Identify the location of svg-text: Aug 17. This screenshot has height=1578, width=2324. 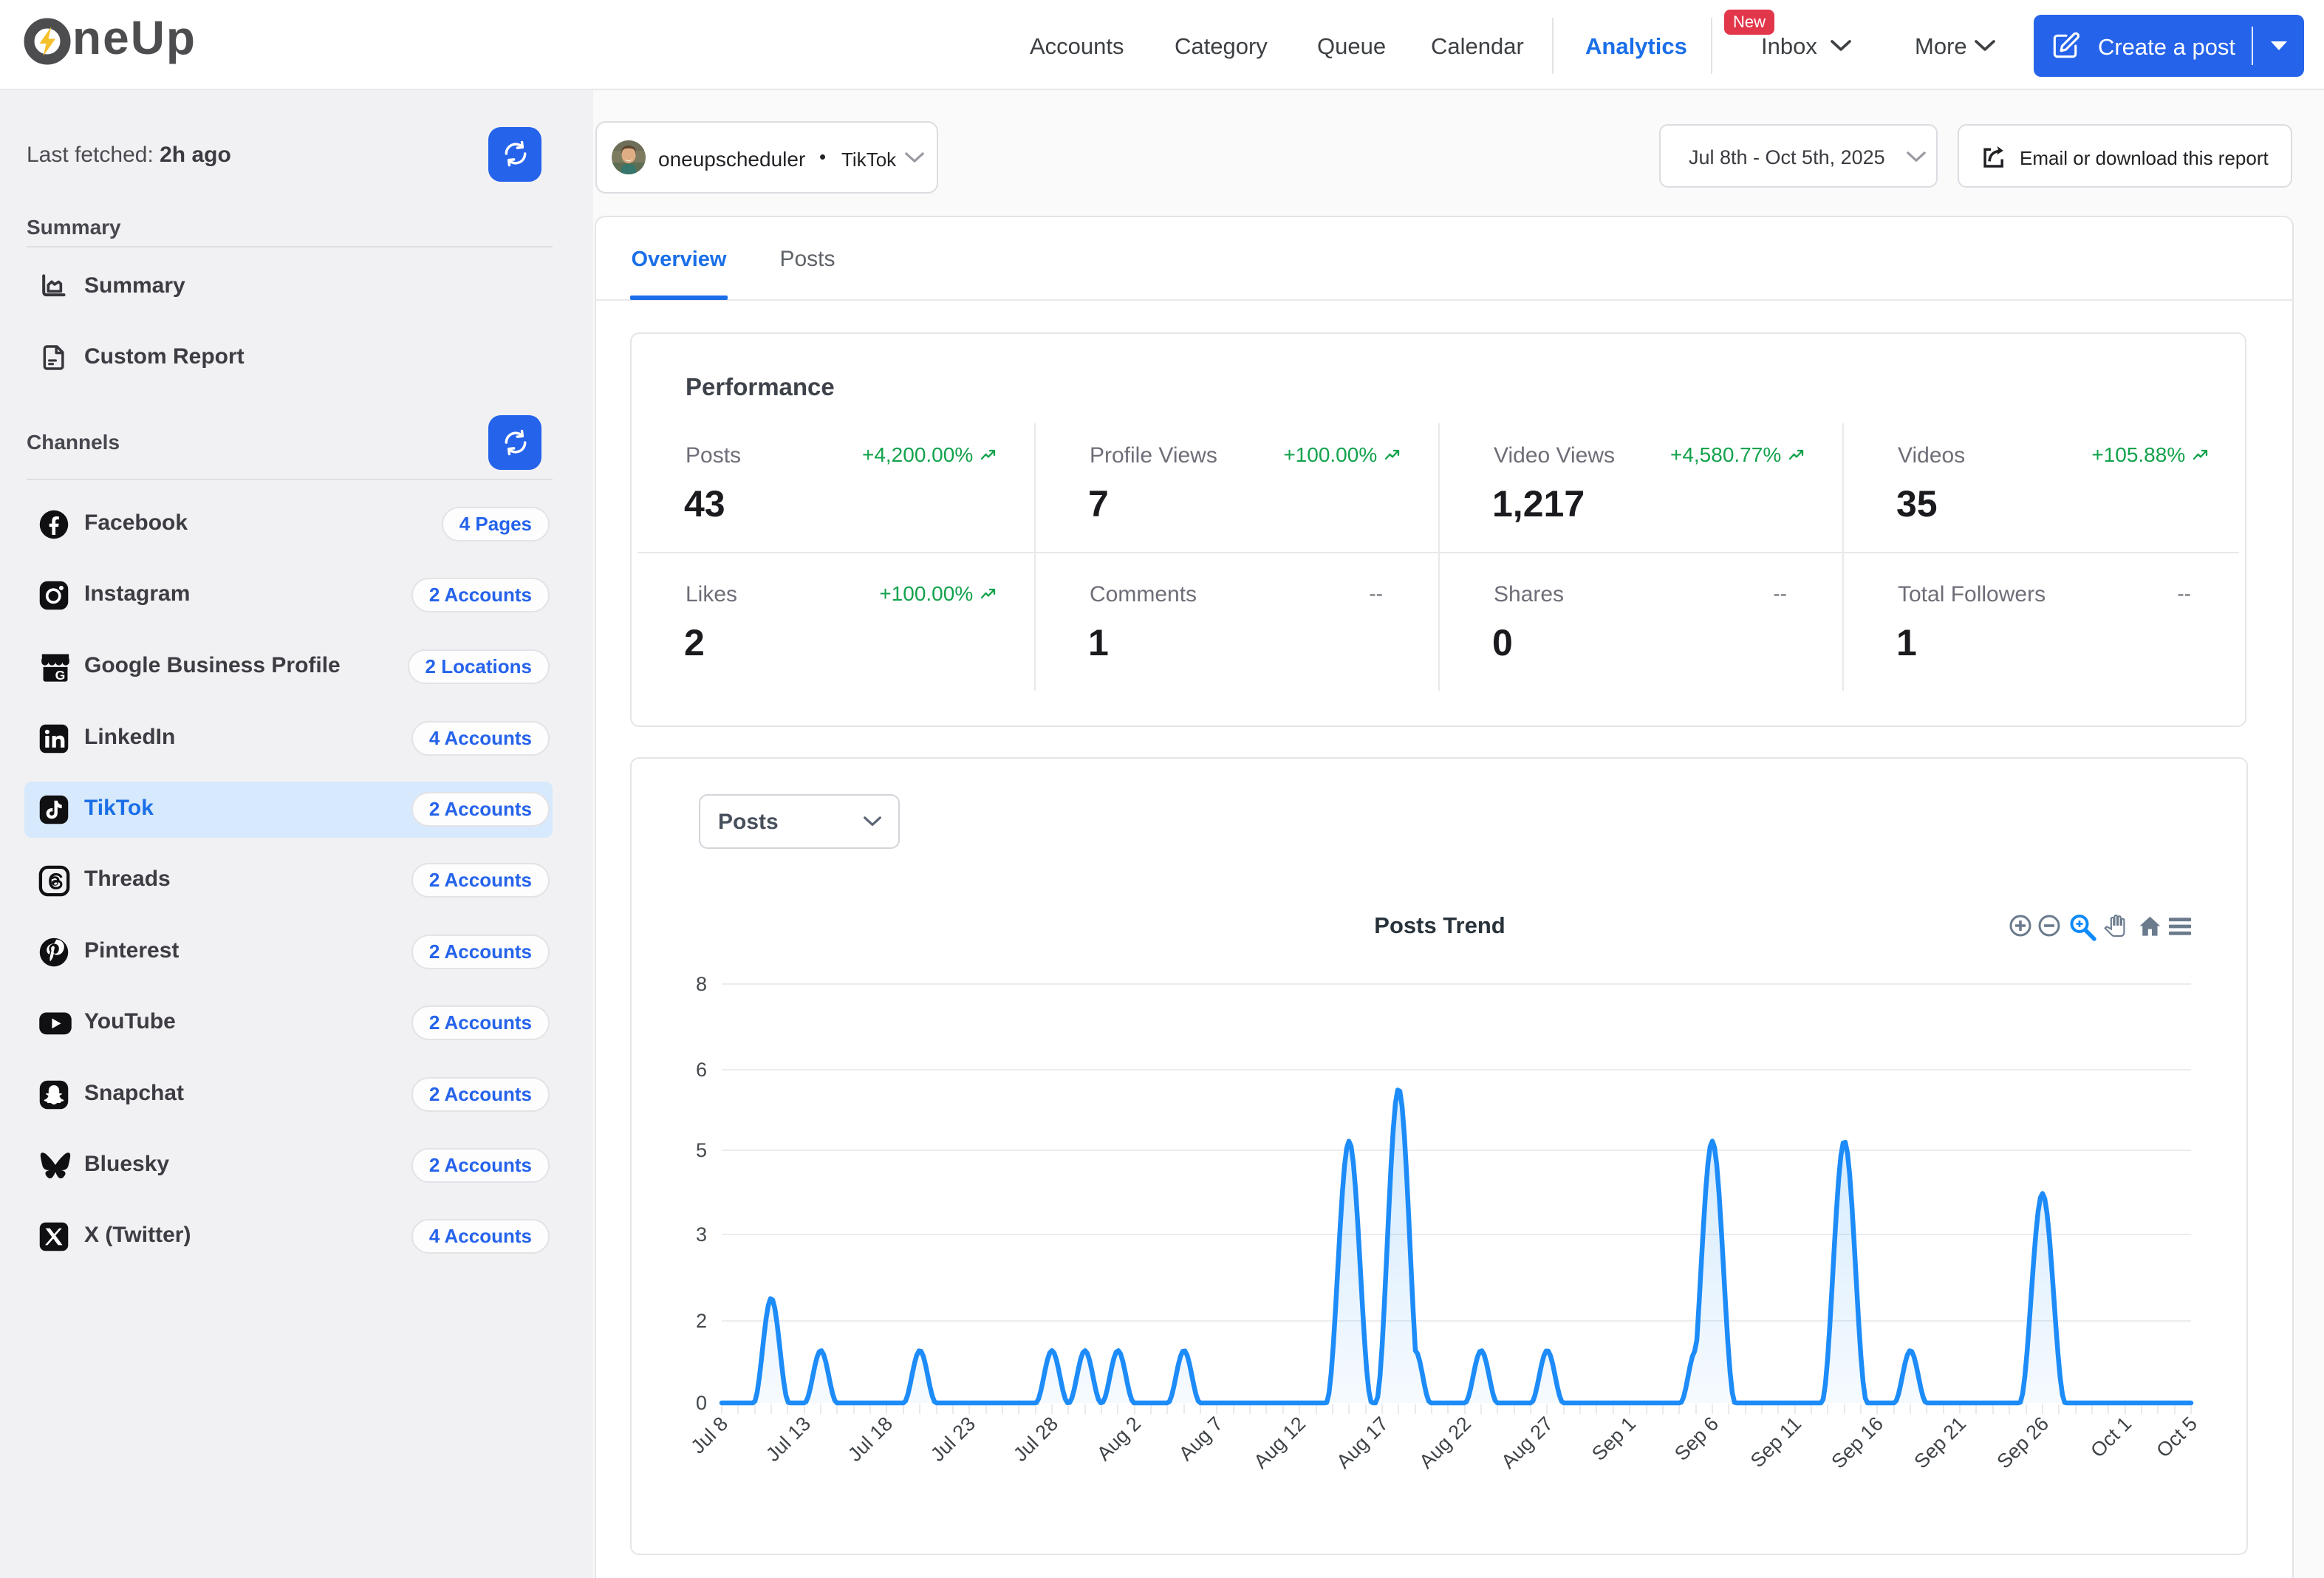
(1362, 1443).